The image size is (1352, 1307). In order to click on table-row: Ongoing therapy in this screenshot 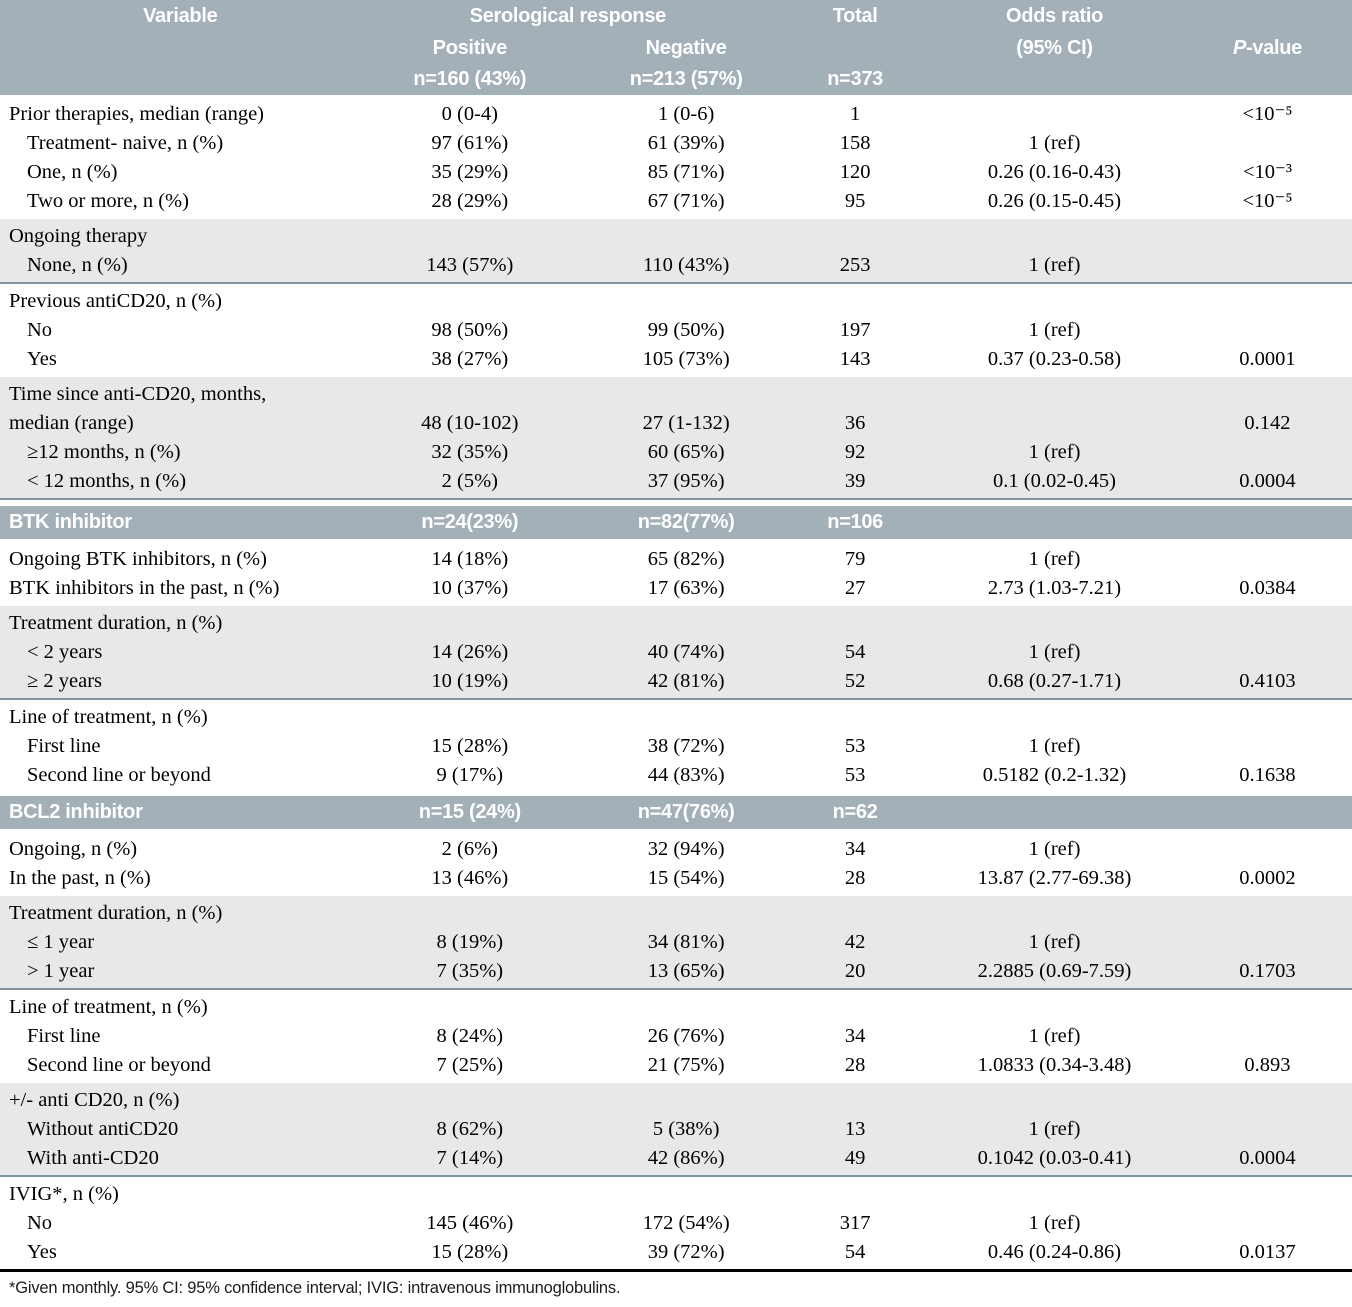, I will do `click(676, 236)`.